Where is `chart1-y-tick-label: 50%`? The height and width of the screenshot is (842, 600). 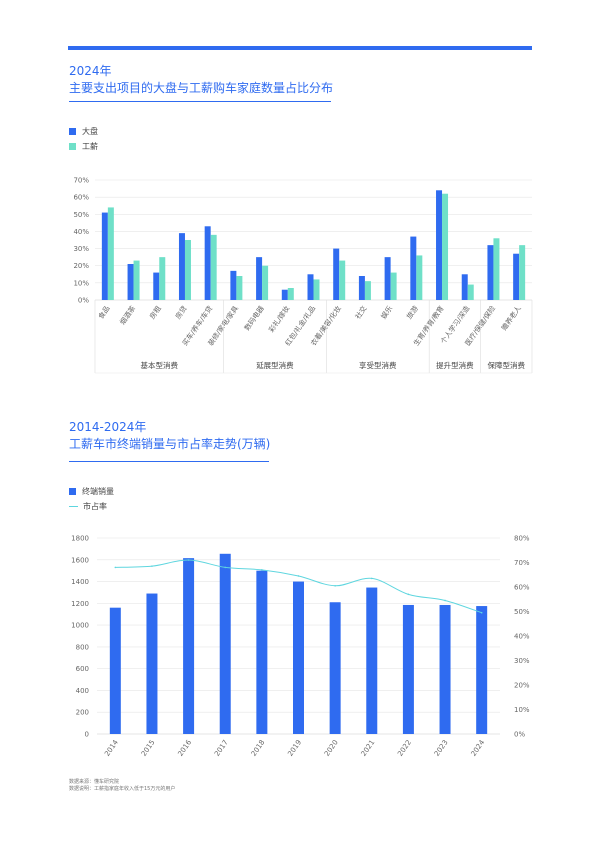
chart1-y-tick-label: 50% is located at coordinates (81, 215).